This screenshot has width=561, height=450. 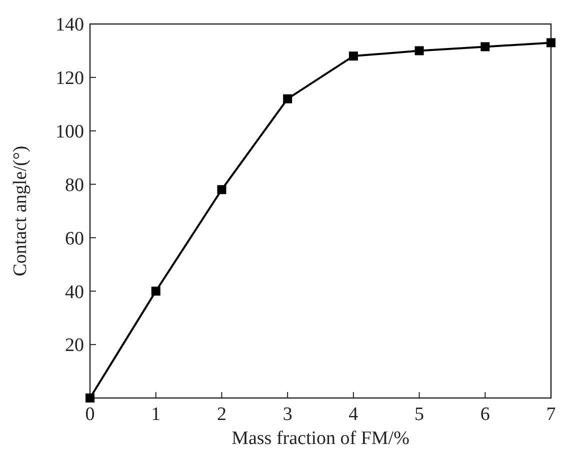 What do you see at coordinates (70, 132) in the screenshot?
I see `y-tick-label: 100` at bounding box center [70, 132].